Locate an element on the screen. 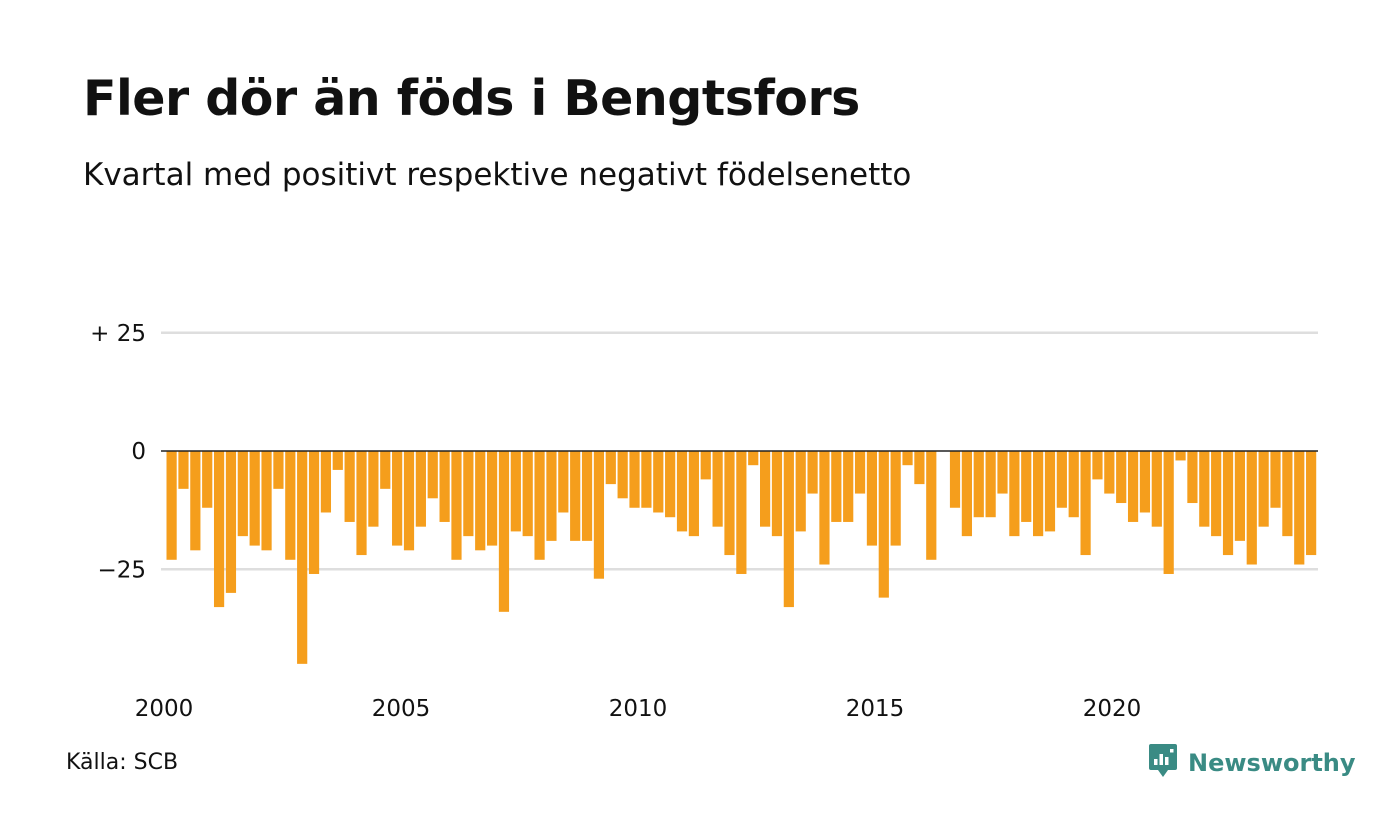 The height and width of the screenshot is (840, 1400). brand-name: Newsworthy is located at coordinates (1272, 763).